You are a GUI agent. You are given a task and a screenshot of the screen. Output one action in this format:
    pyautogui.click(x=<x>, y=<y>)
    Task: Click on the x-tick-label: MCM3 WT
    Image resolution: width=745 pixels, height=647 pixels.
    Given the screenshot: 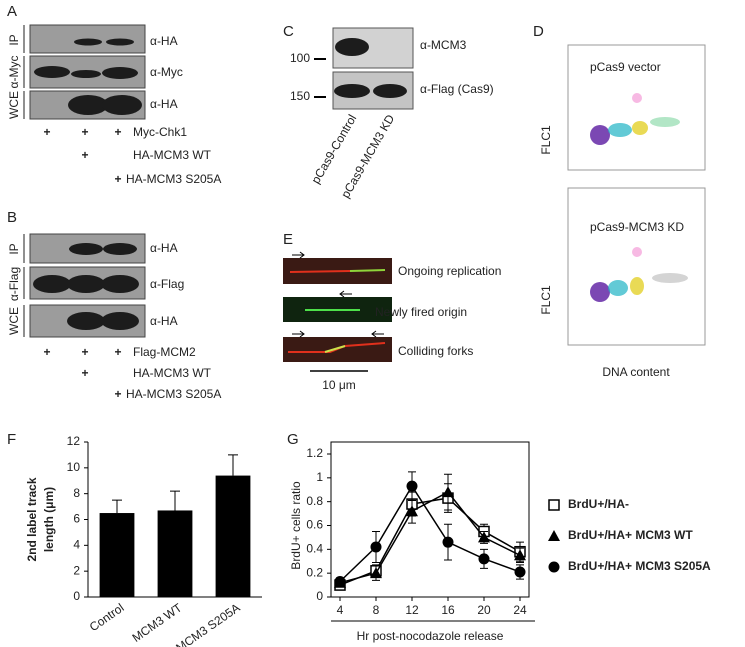 What is the action you would take?
    pyautogui.click(x=158, y=622)
    